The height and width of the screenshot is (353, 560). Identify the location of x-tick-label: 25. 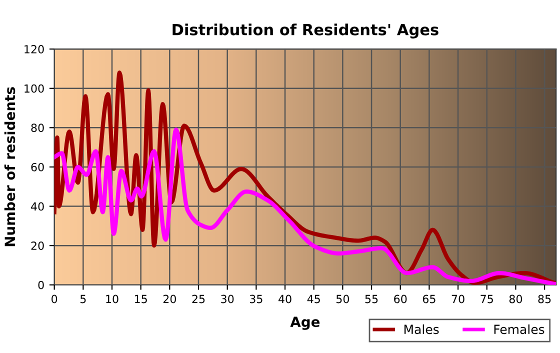
(198, 299).